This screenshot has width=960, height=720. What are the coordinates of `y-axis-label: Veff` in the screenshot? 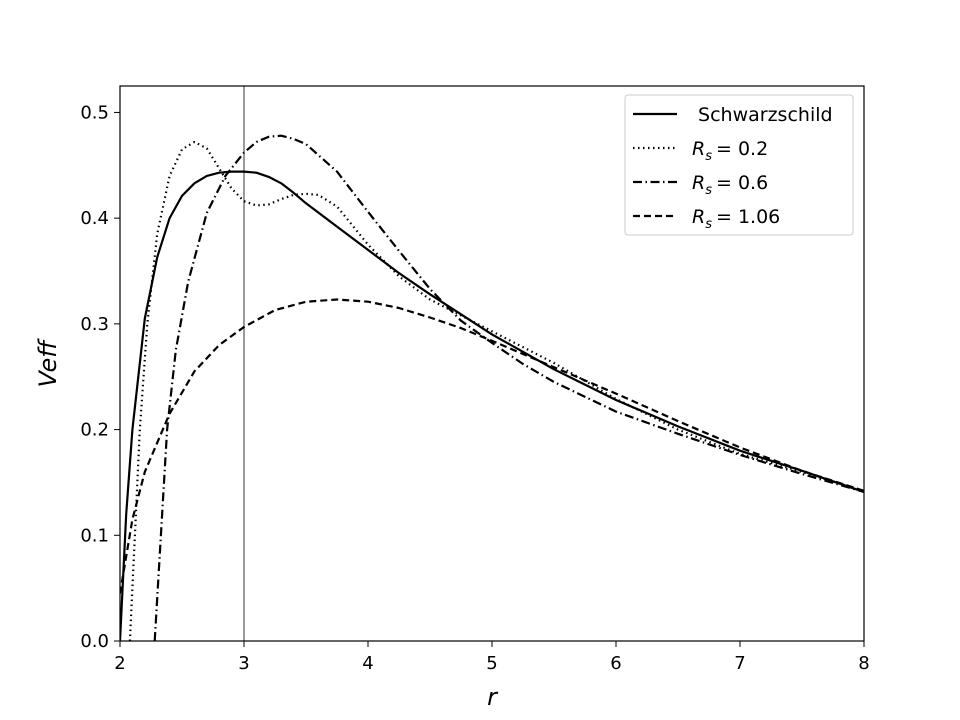 It's located at (48, 363).